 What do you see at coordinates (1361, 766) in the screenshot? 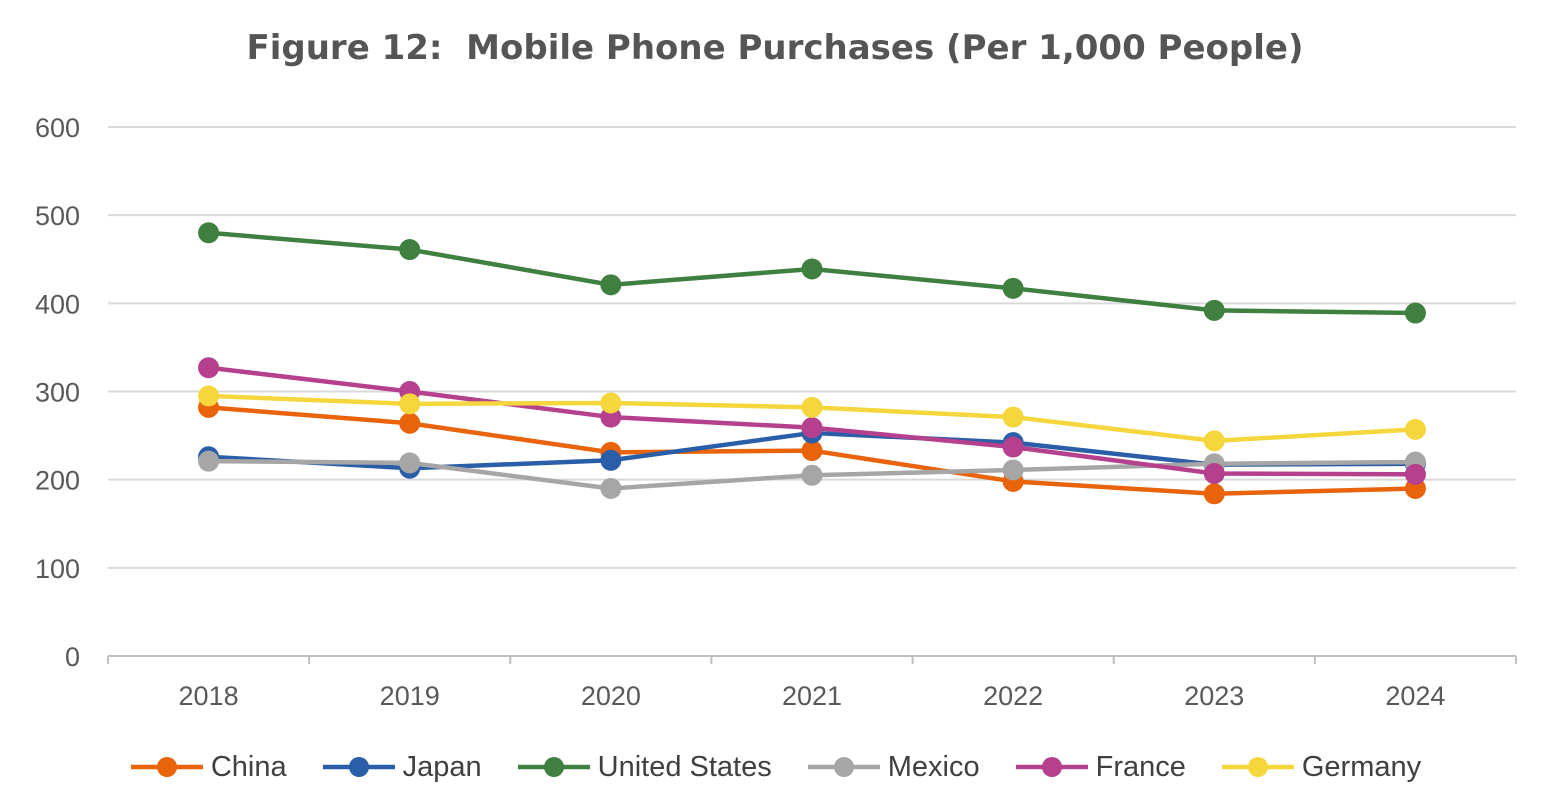
I see `legend-label: Germany` at bounding box center [1361, 766].